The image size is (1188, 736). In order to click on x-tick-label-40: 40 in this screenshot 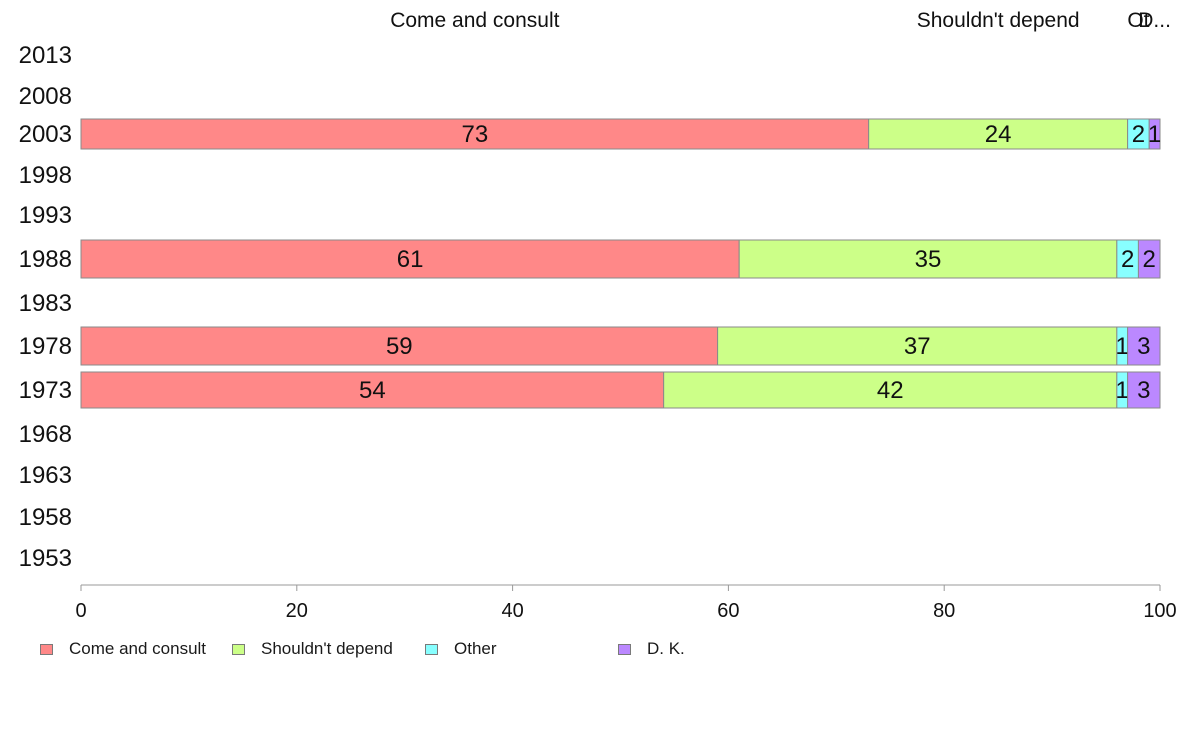, I will do `click(512, 611)`.